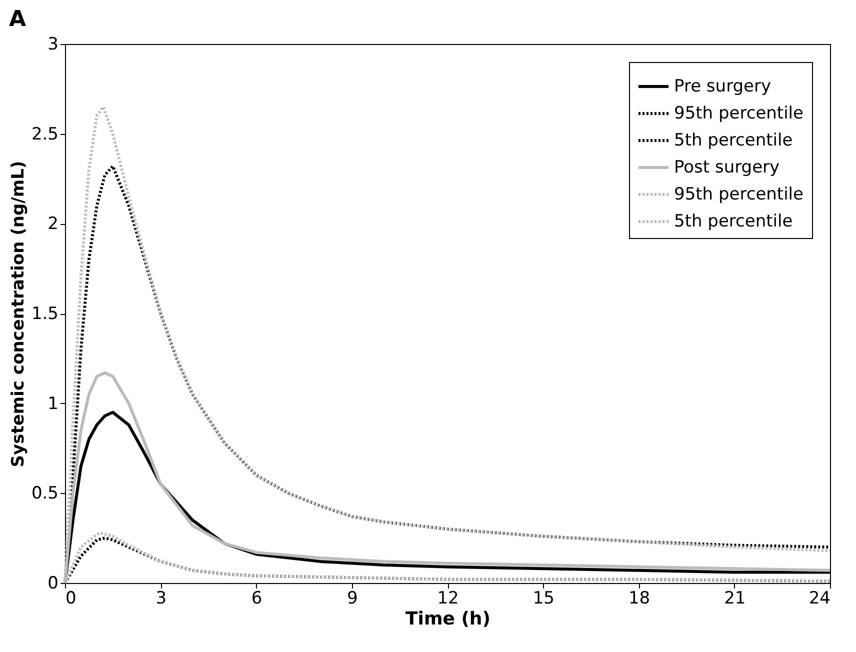 This screenshot has height=652, width=856. I want to click on x-axis-title: Time (h), so click(448, 619).